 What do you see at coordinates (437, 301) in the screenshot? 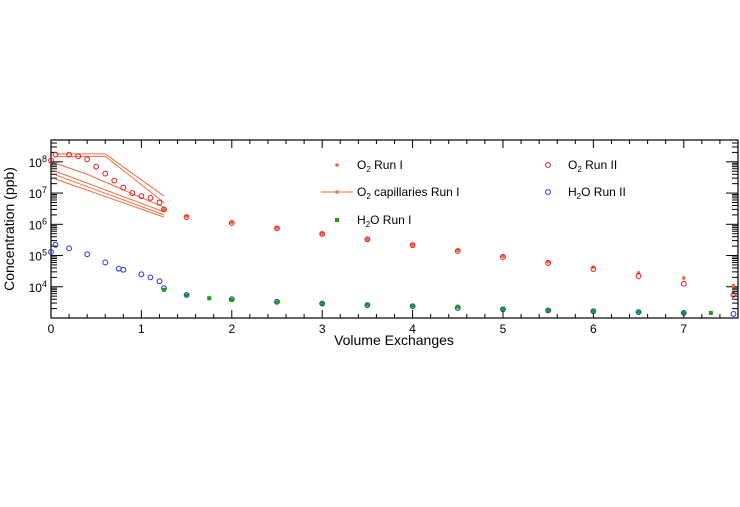
I see `h2o_run1-series` at bounding box center [437, 301].